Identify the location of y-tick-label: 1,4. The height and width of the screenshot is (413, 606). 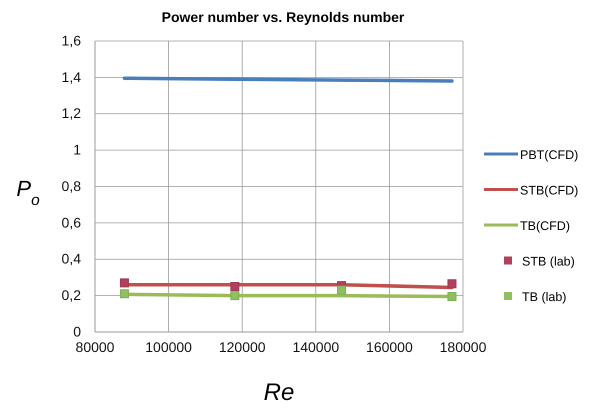
(72, 76).